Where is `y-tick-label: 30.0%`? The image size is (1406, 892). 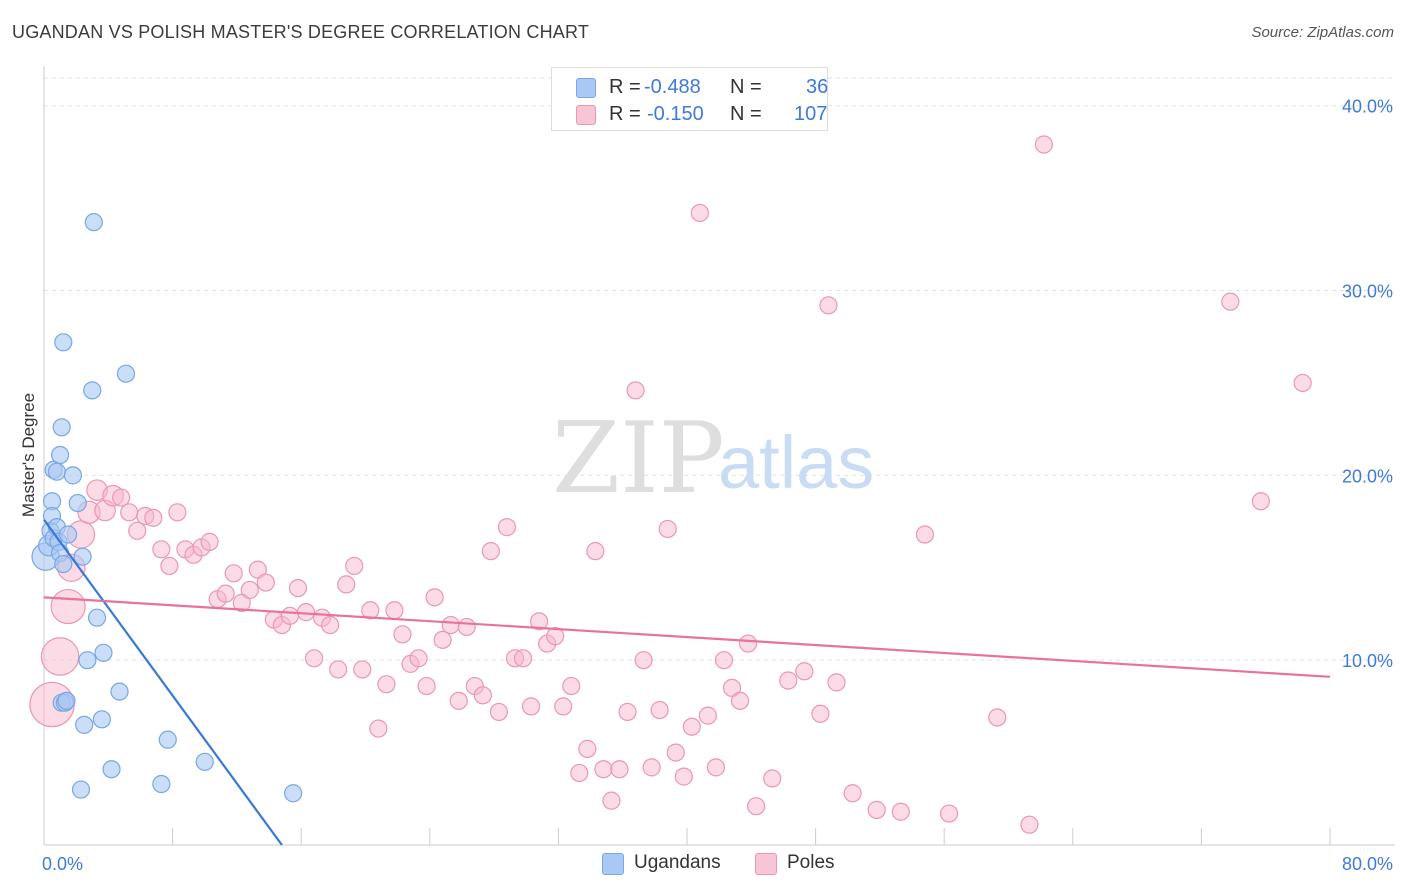 y-tick-label: 30.0% is located at coordinates (1367, 292).